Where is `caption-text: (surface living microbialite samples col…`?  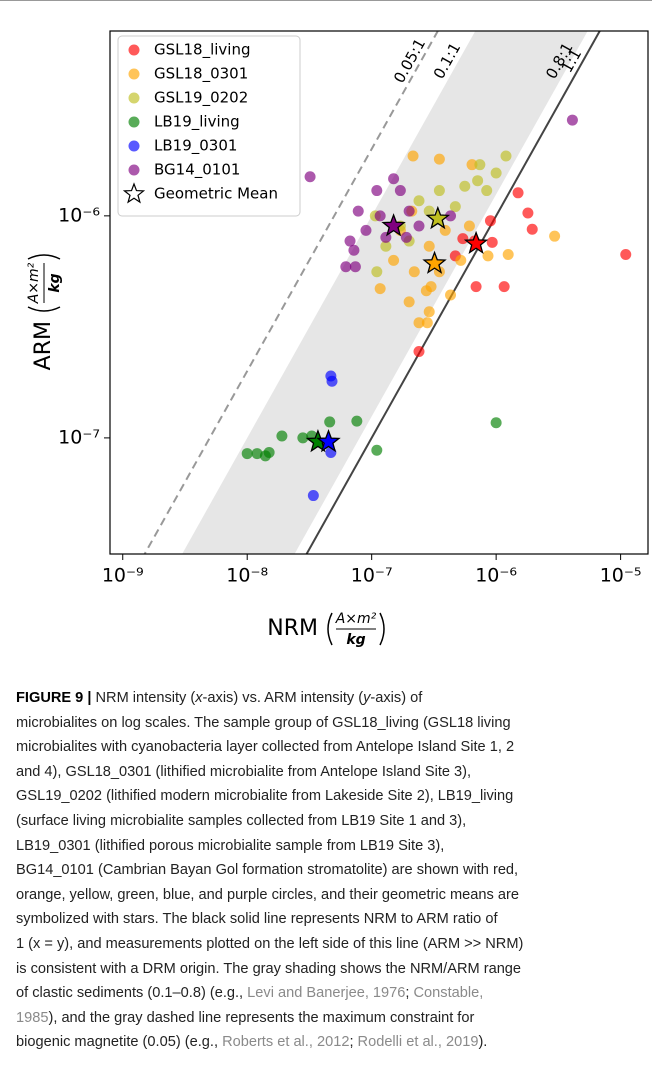
caption-text: (surface living microbialite samples col… is located at coordinates (241, 820).